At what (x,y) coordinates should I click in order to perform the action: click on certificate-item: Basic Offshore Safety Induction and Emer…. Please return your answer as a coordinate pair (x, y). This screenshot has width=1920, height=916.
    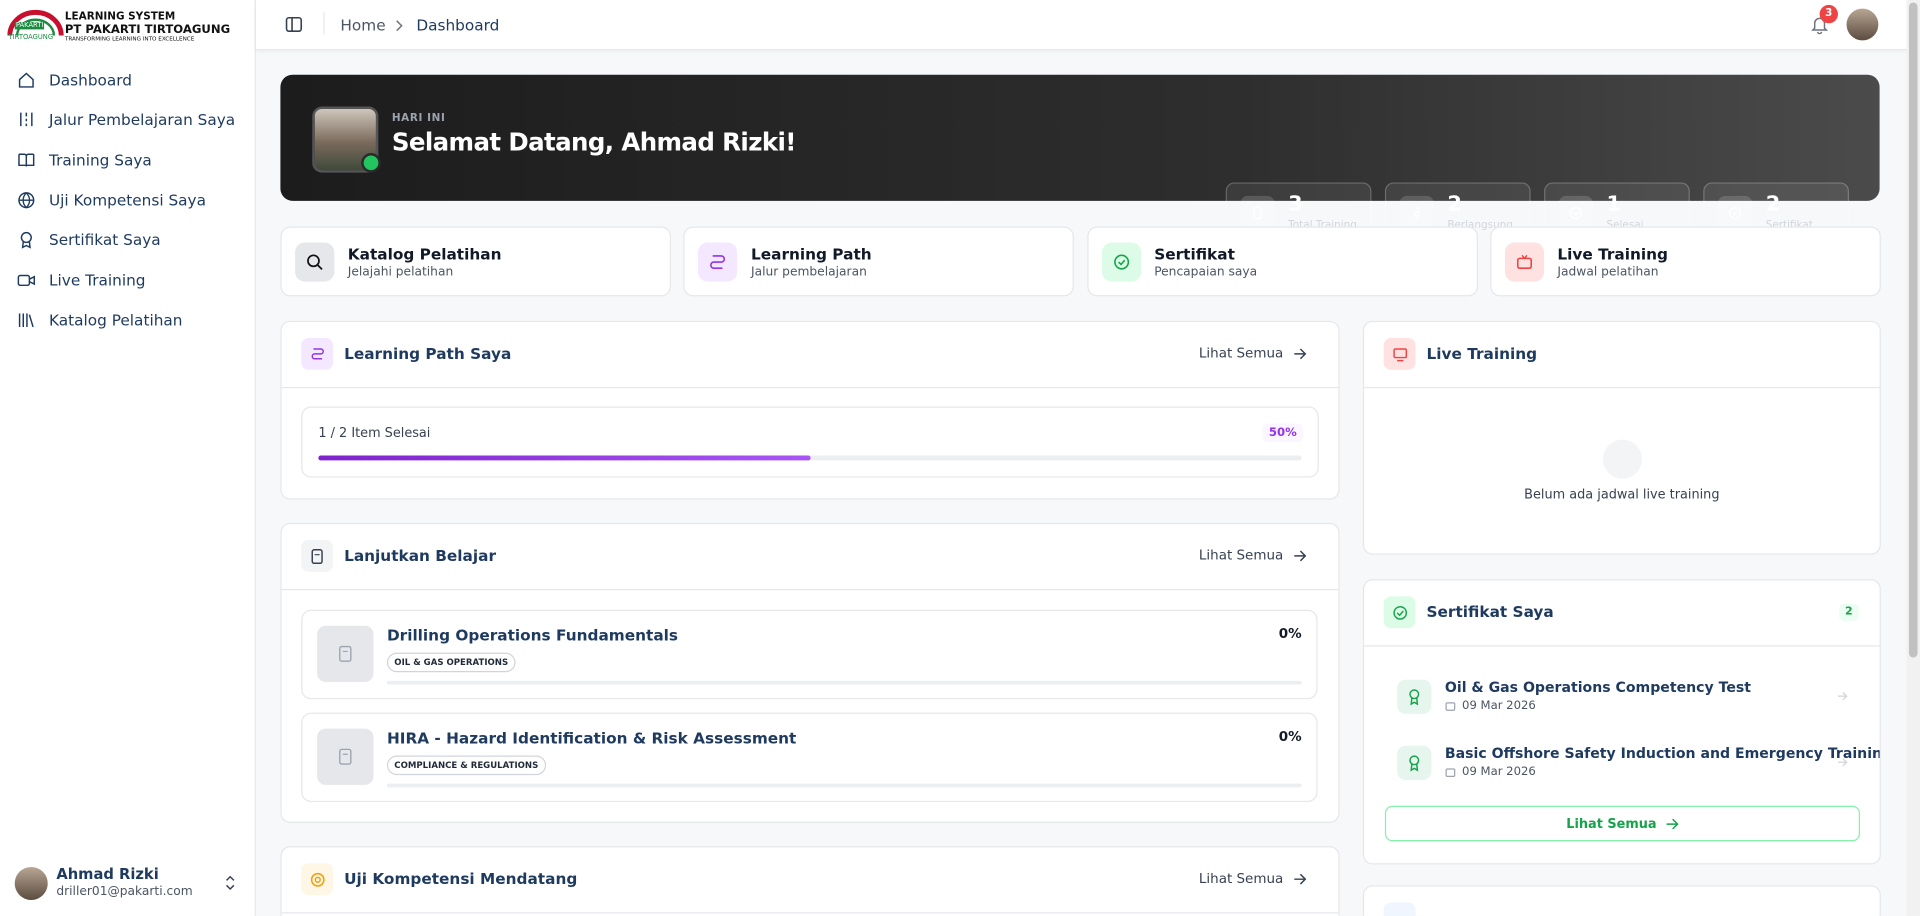
    Looking at the image, I should click on (1638, 772).